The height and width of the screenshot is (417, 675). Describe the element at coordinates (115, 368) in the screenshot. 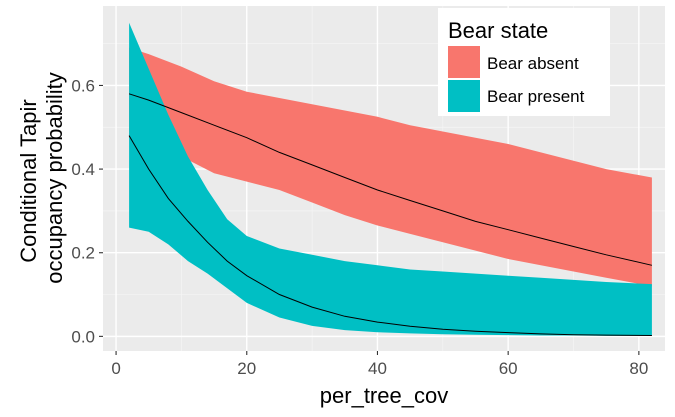

I see `x-tick-label: 0` at that location.